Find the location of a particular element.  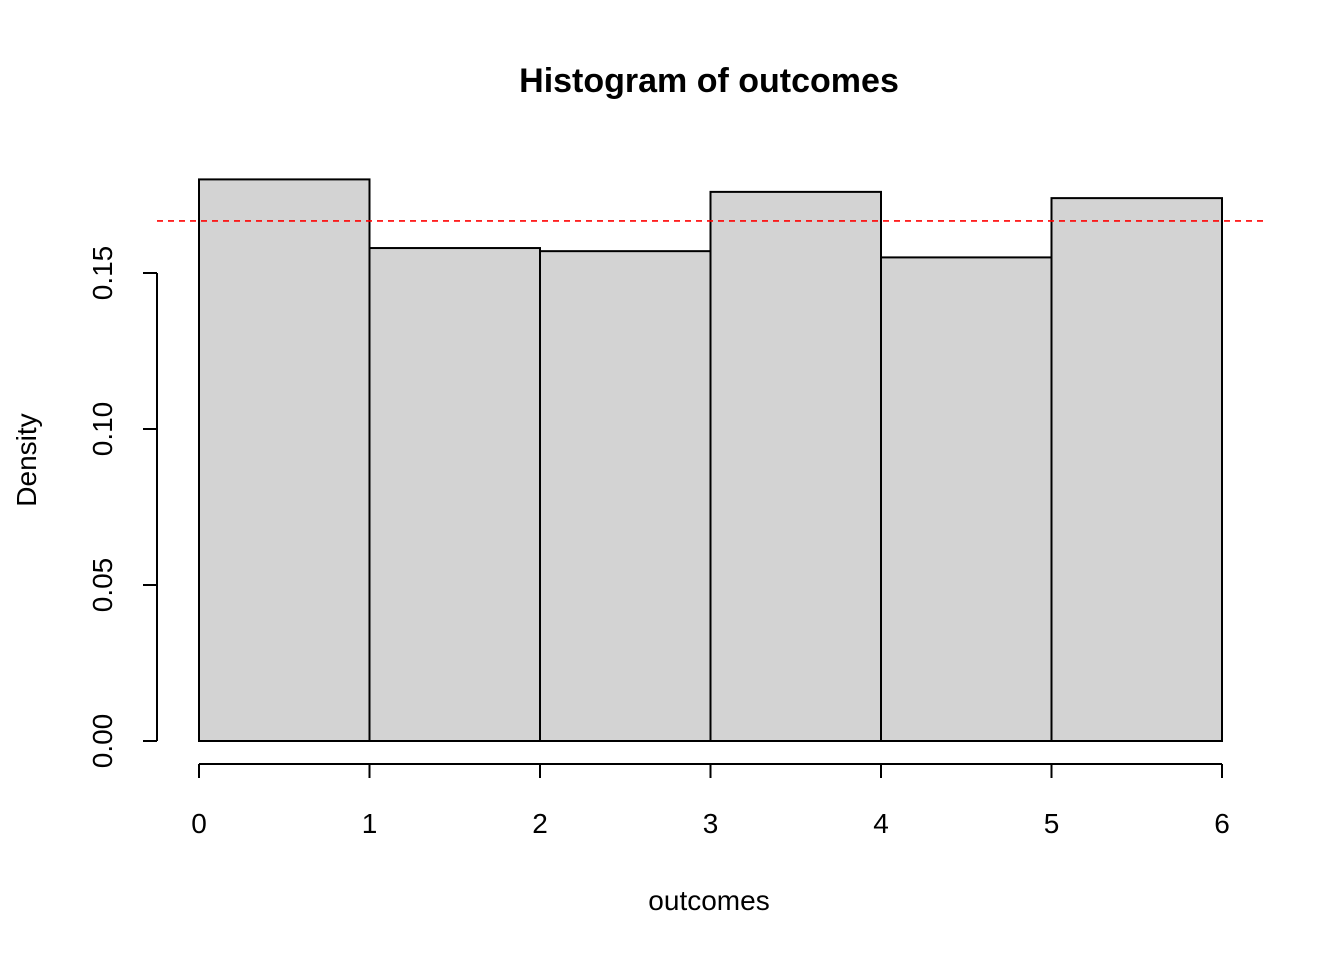

x-tick-label-1: 1 is located at coordinates (370, 823).